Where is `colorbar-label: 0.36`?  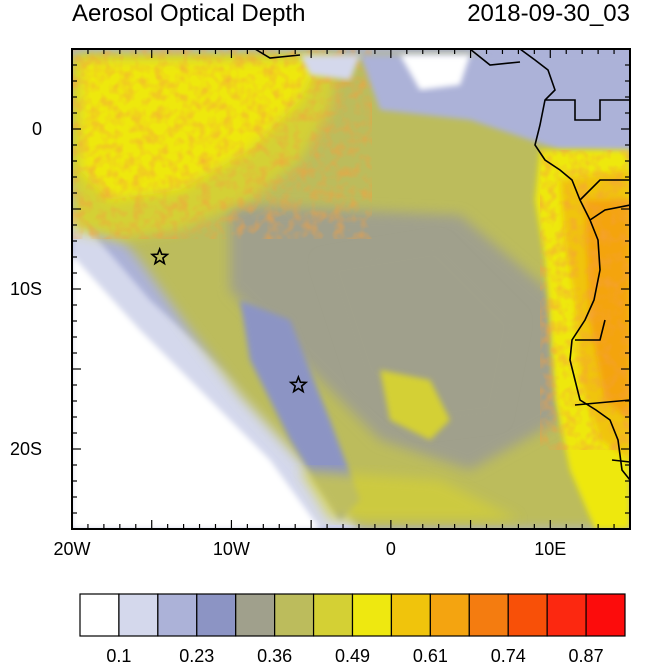 colorbar-label: 0.36 is located at coordinates (274, 656).